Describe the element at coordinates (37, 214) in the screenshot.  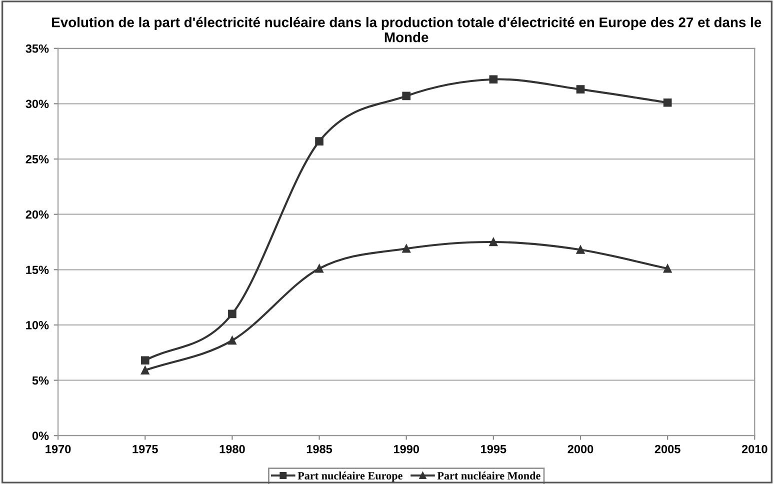
I see `y-tick-label: 20%` at that location.